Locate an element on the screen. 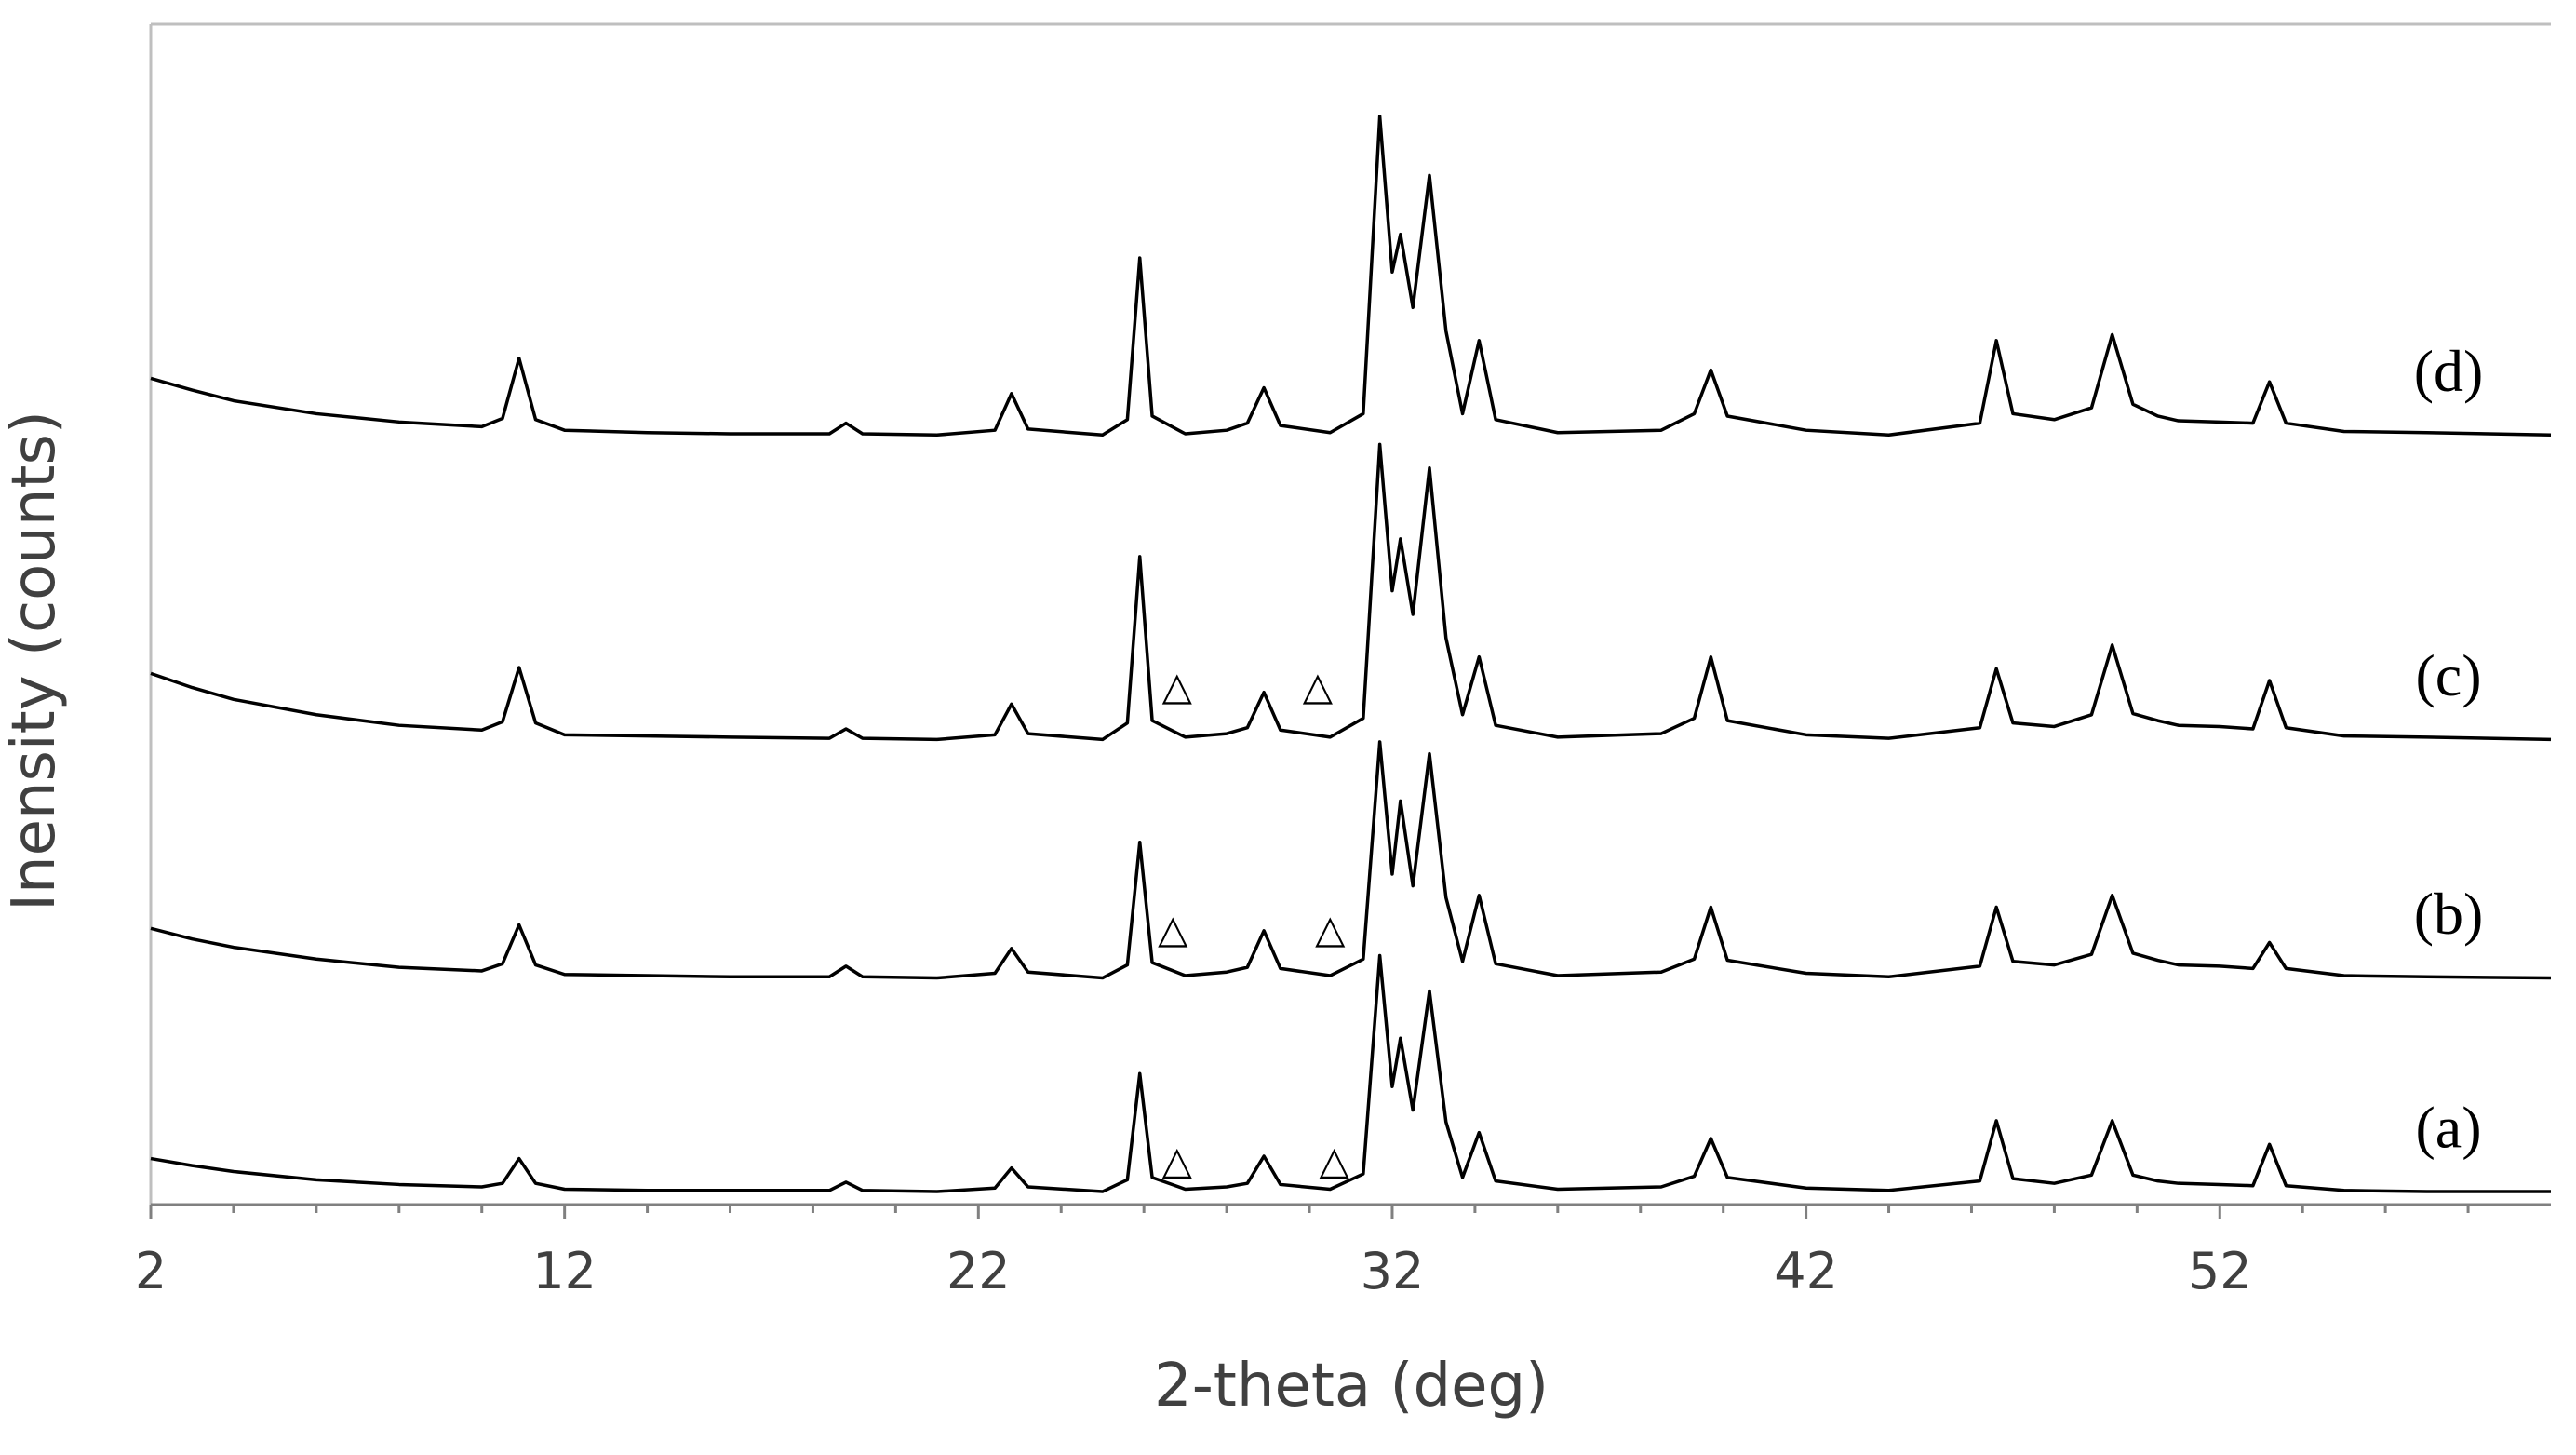  x-tick-label: 42 is located at coordinates (1806, 1271).